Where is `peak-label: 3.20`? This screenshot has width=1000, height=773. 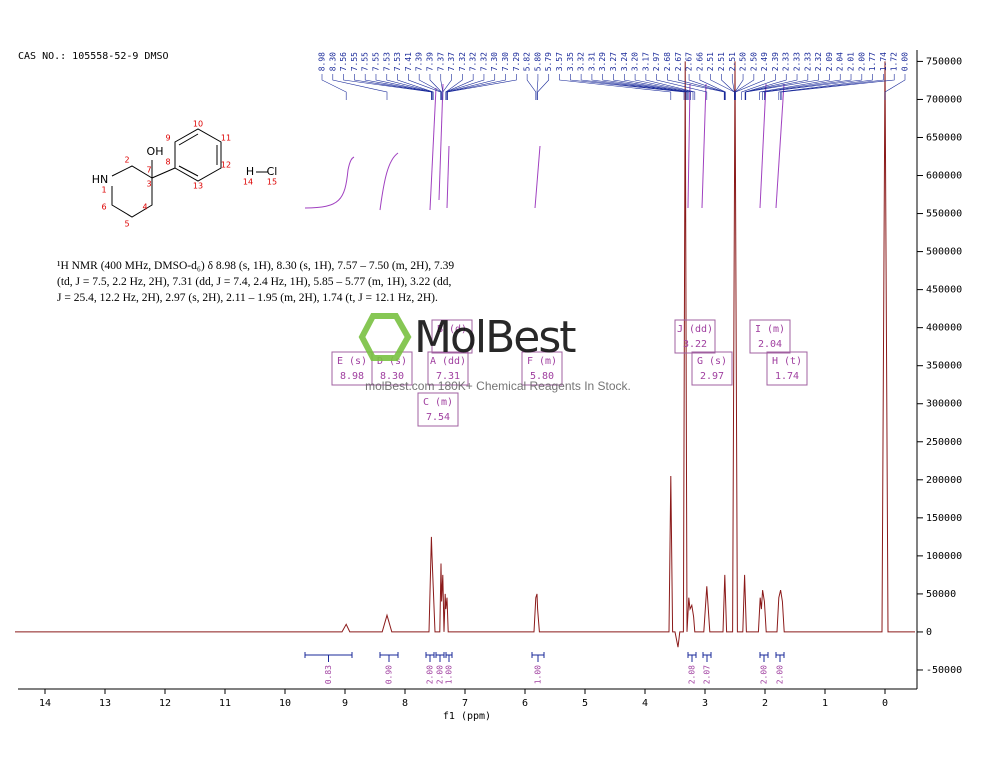
peak-label: 3.20 is located at coordinates (635, 61).